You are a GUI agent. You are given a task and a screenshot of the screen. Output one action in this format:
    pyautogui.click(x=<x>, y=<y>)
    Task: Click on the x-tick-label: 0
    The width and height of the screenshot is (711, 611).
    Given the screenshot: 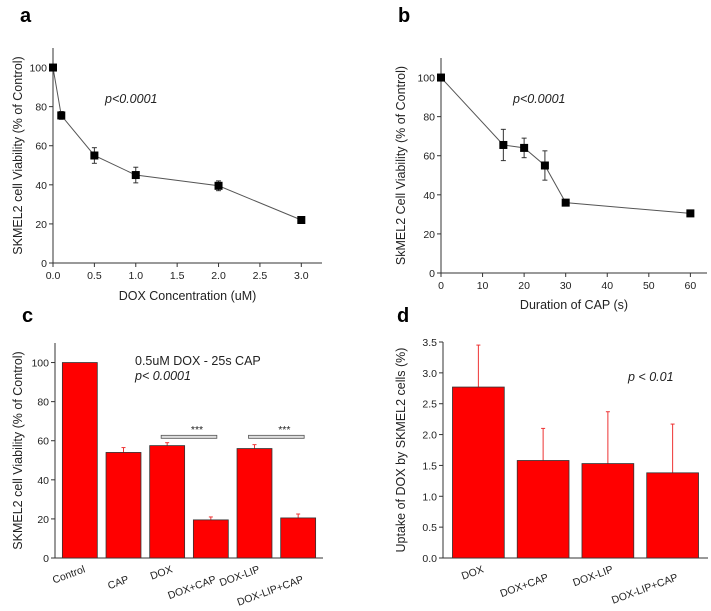 What is the action you would take?
    pyautogui.click(x=441, y=286)
    